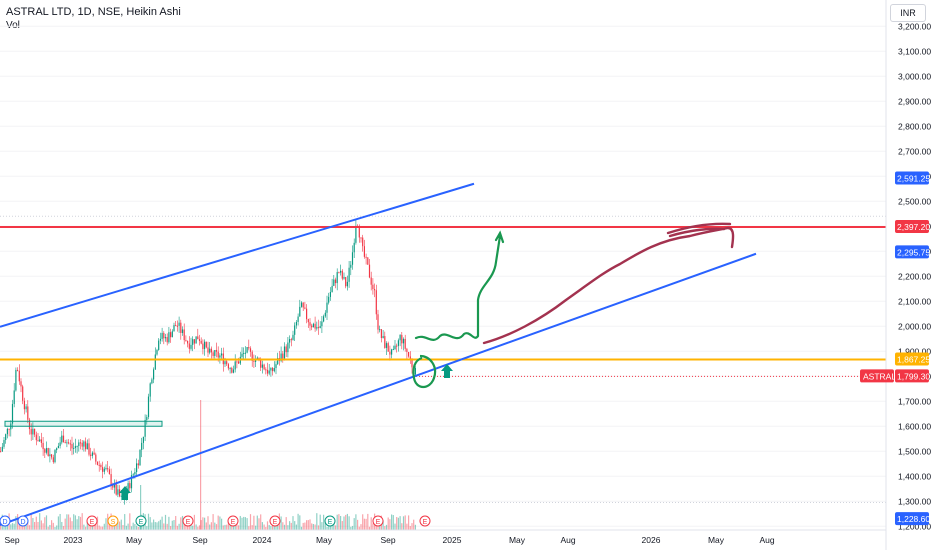  I want to click on y-tick-label: 2,200.00, so click(914, 276).